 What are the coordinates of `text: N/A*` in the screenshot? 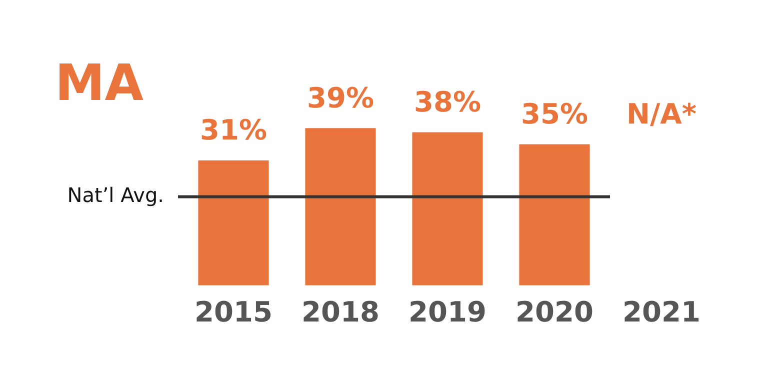 It's located at (661, 114).